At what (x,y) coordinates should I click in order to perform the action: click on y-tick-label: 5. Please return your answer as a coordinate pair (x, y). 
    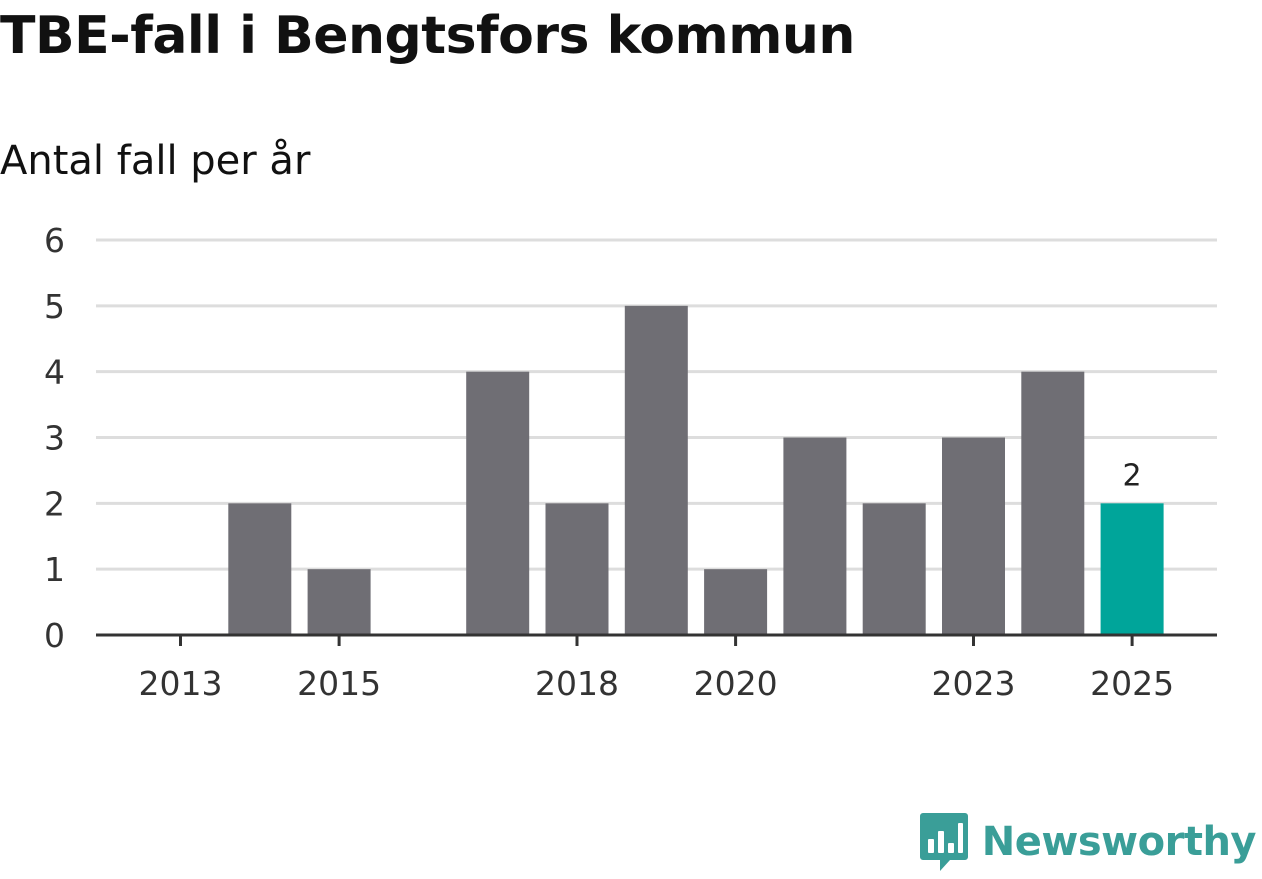
    Looking at the image, I should click on (54, 306).